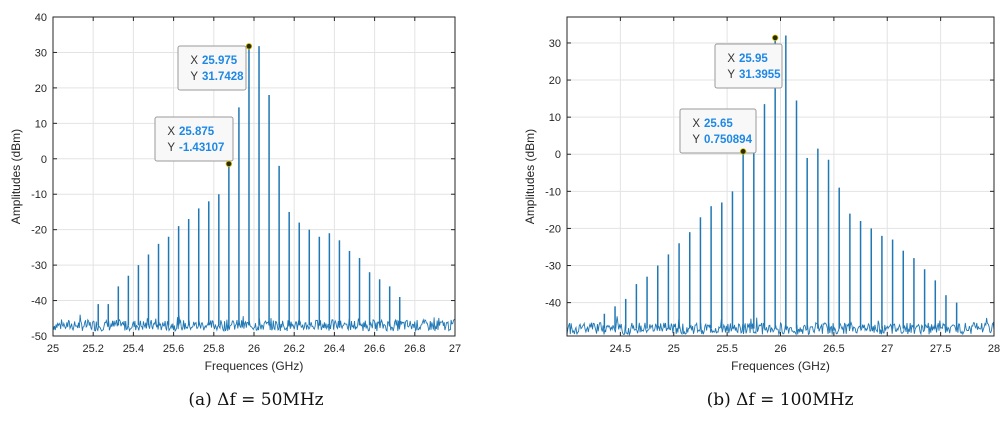 The image size is (1000, 421). What do you see at coordinates (833, 349) in the screenshot?
I see `x-tick-label: 26.5` at bounding box center [833, 349].